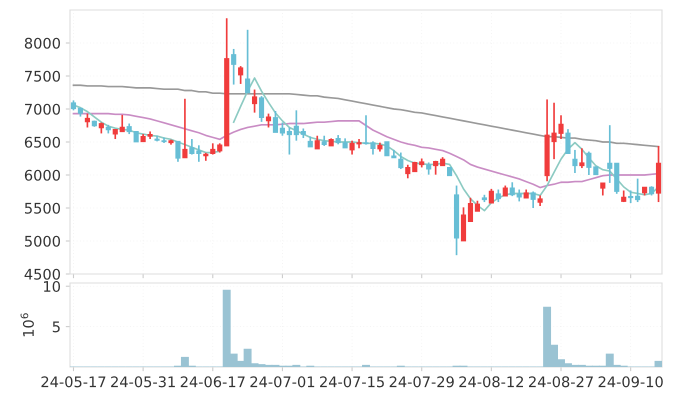 The width and height of the screenshot is (673, 396). What do you see at coordinates (282, 382) in the screenshot?
I see `x-tick-label: 24-07-01` at bounding box center [282, 382].